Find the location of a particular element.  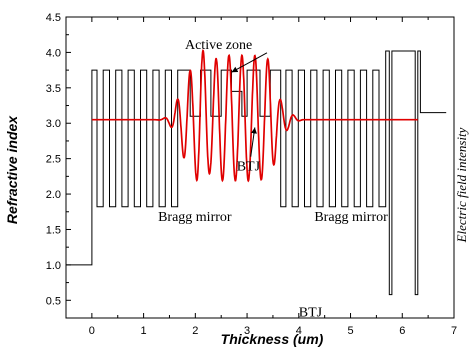

annotation-active-zone: Active zone is located at coordinates (218, 45).